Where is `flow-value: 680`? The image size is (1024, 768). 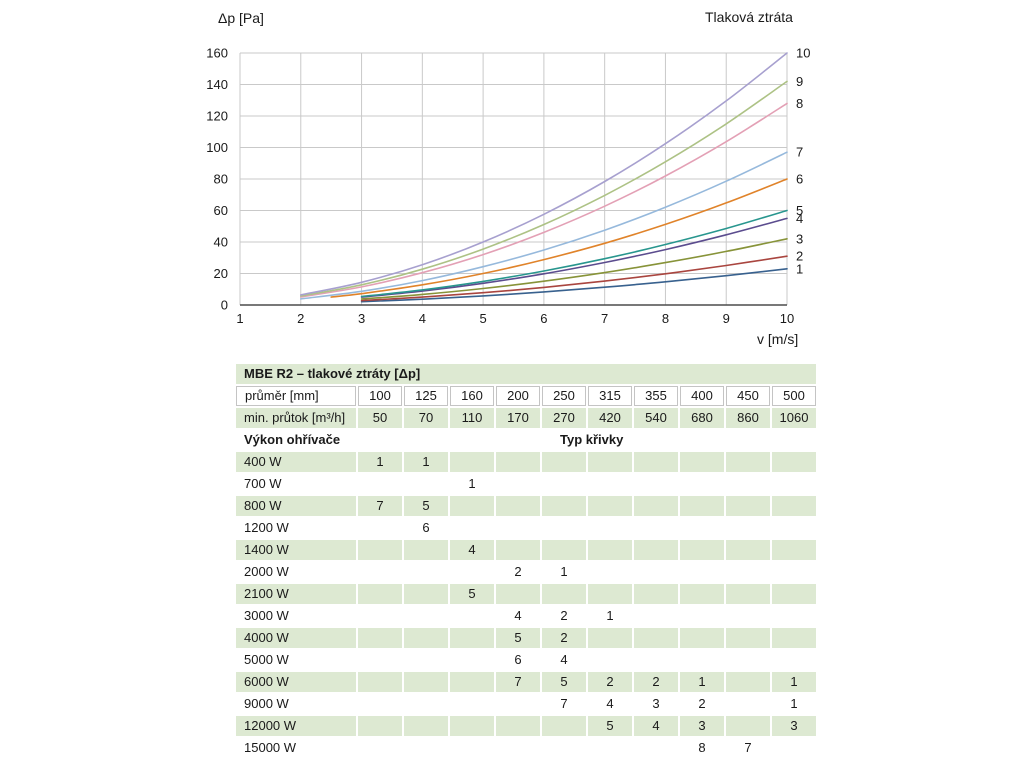 flow-value: 680 is located at coordinates (702, 418).